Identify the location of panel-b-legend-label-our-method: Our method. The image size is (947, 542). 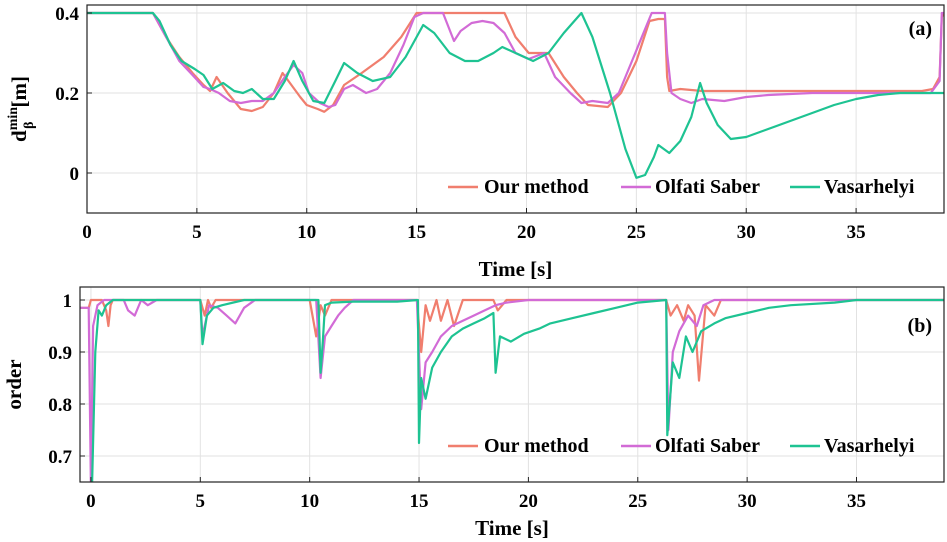
(536, 446).